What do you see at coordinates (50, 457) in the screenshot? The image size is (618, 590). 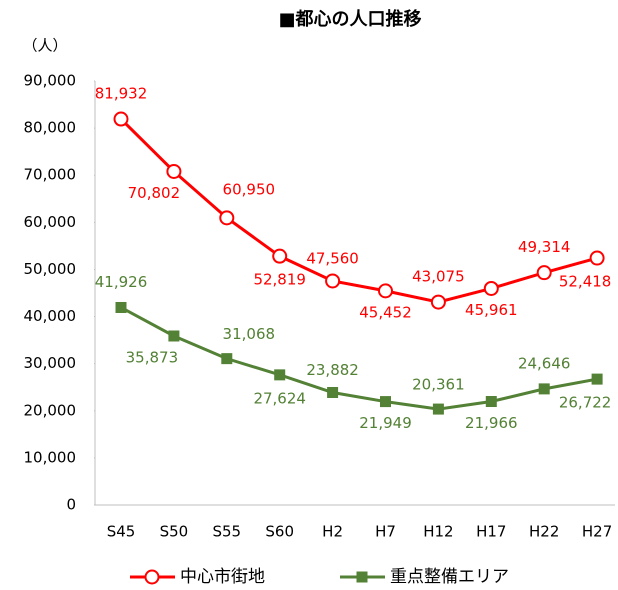 I see `y-tick-label: 10,000` at bounding box center [50, 457].